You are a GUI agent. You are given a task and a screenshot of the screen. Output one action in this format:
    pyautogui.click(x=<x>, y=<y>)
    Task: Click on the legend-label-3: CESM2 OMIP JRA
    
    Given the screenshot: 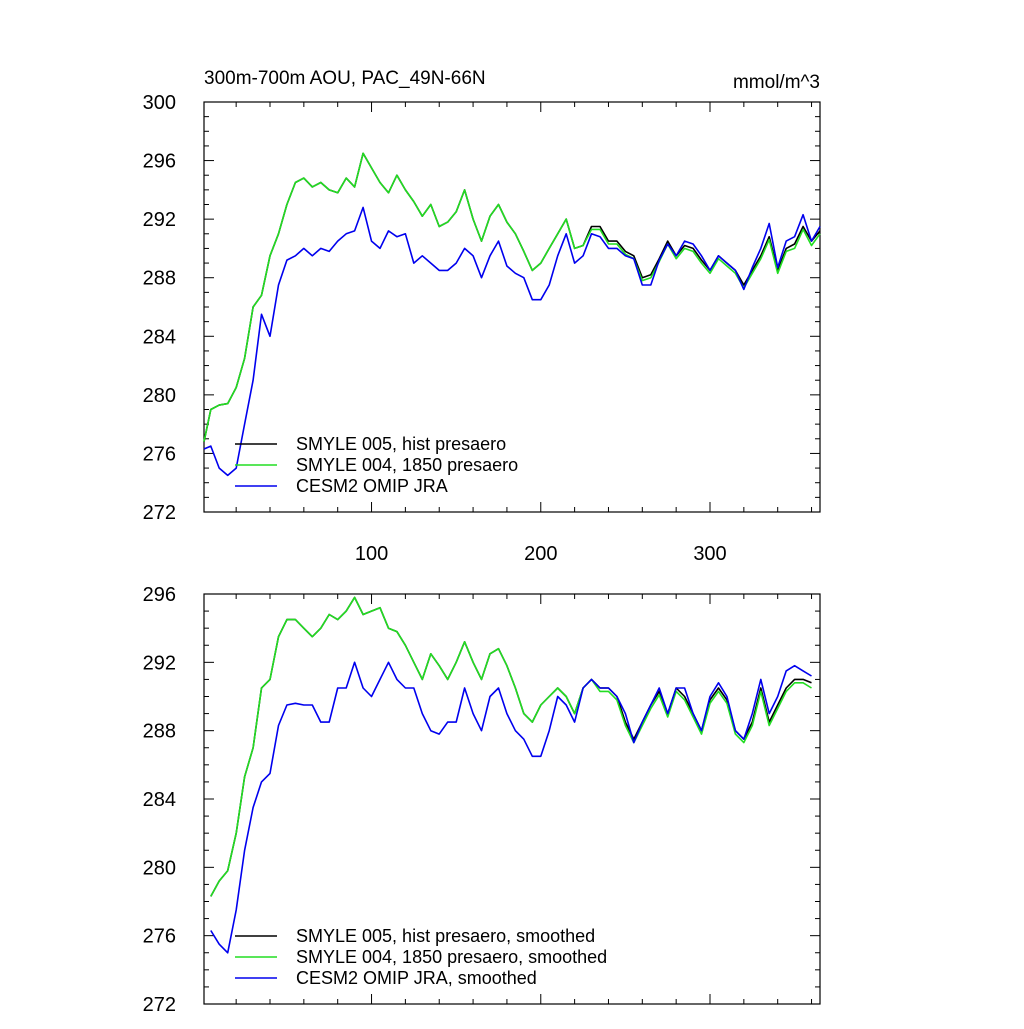 What is the action you would take?
    pyautogui.click(x=372, y=486)
    